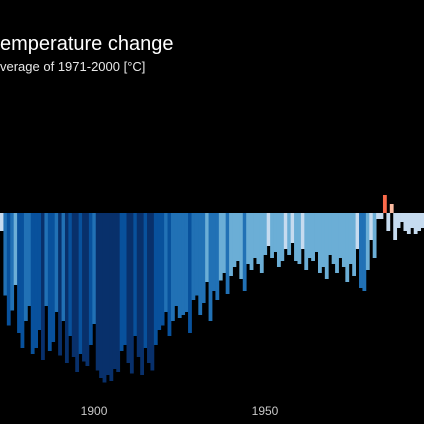 The height and width of the screenshot is (424, 424). Describe the element at coordinates (179, 265) in the screenshot. I see `bar-1925` at that location.